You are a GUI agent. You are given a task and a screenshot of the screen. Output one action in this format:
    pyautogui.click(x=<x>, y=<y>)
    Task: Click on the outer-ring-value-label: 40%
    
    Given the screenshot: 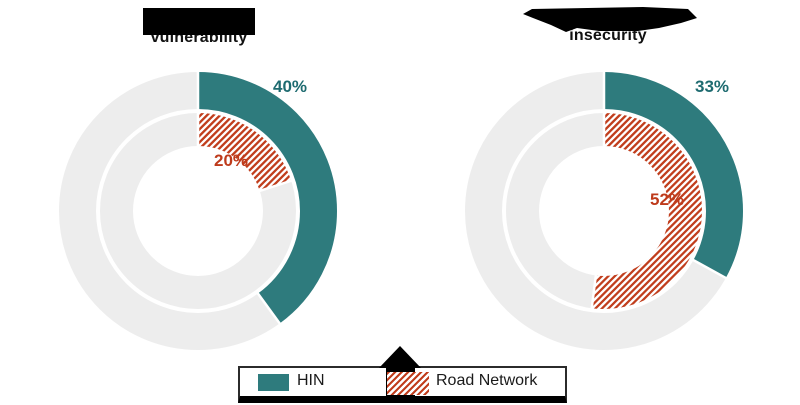 What is the action you would take?
    pyautogui.click(x=290, y=86)
    